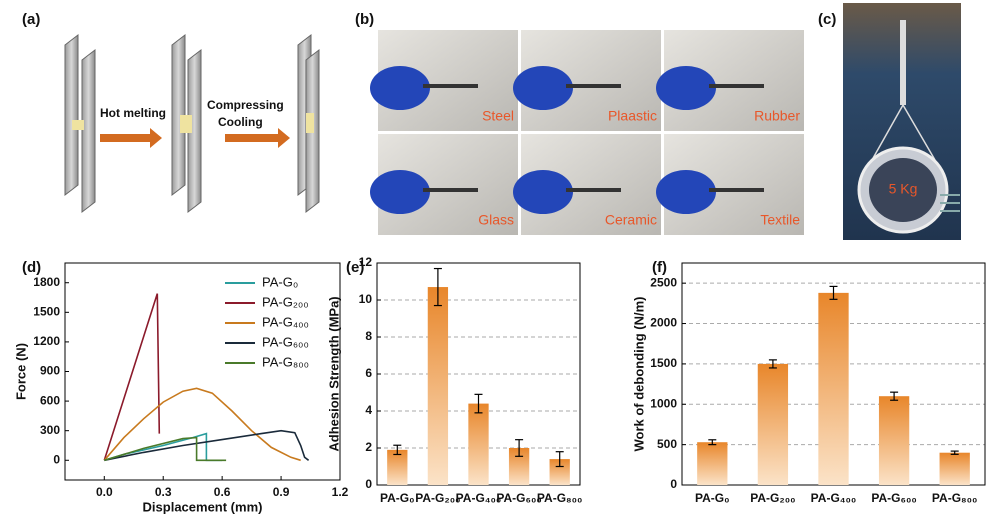 The image size is (1007, 518). Describe the element at coordinates (245, 105) in the screenshot. I see `step-label: Compressing` at that location.